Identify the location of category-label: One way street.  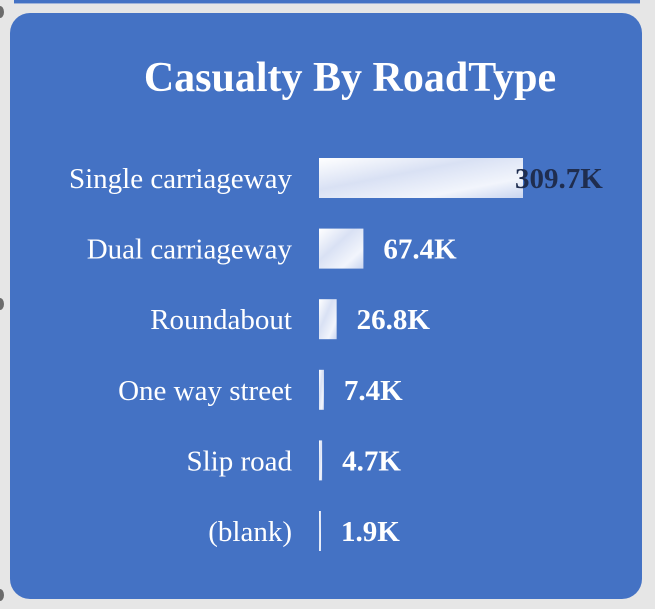
(205, 391).